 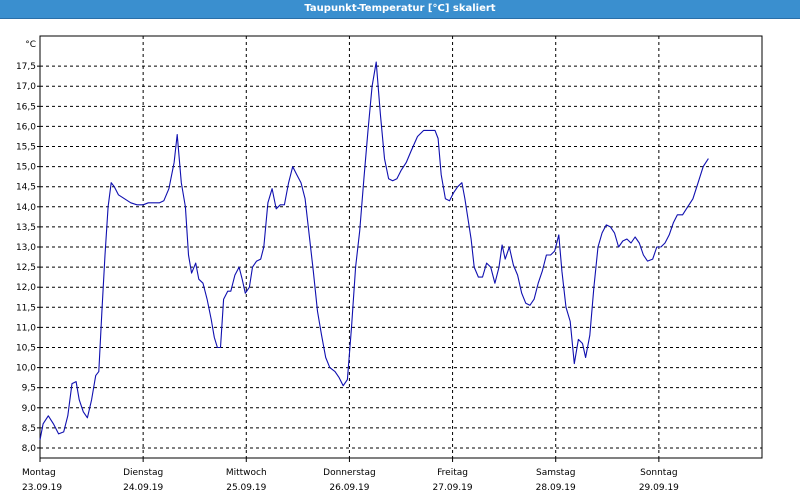 I want to click on y-tick-label: 11,5, so click(x=26, y=308).